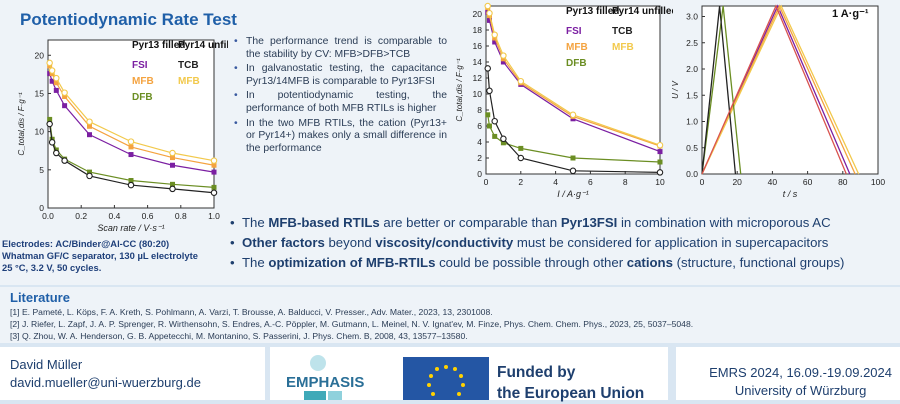 This screenshot has width=900, height=404. I want to click on x-axis-label: Scan rate / V·s⁻¹, so click(130, 228).